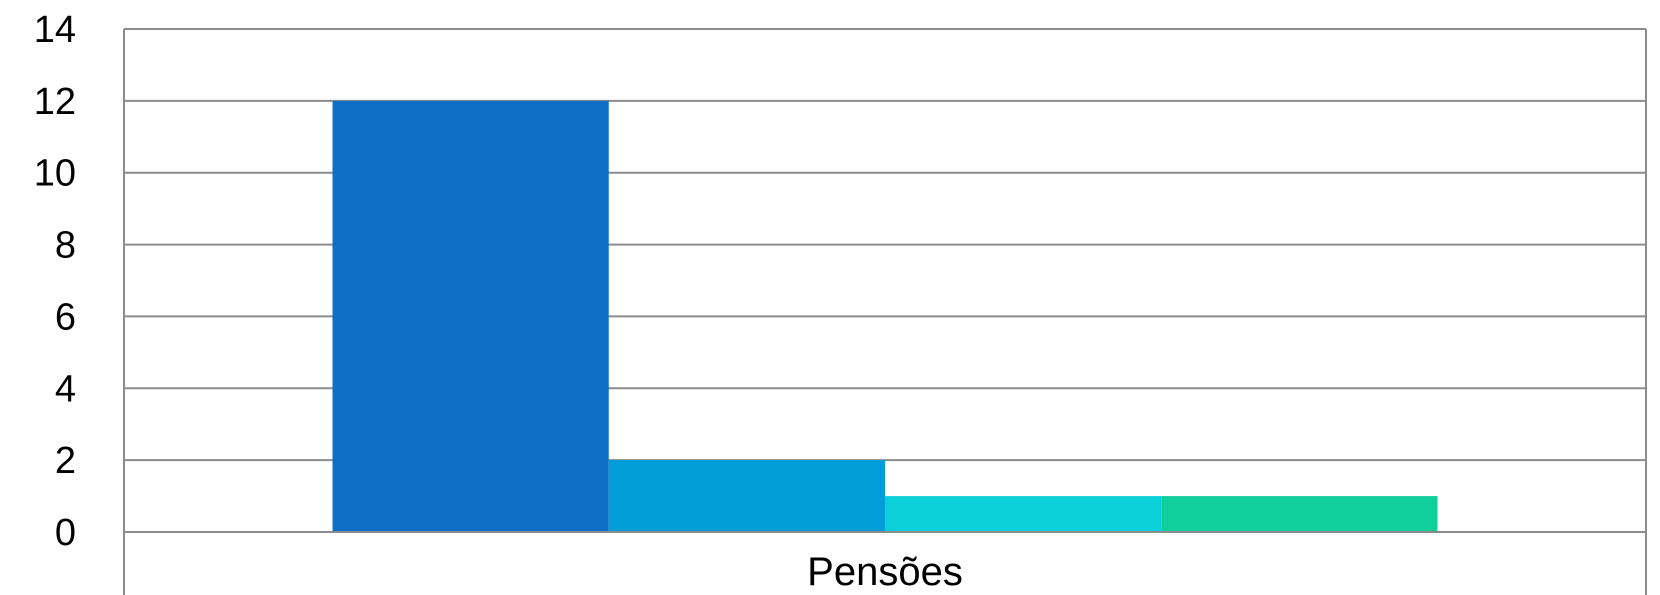 Image resolution: width=1660 pixels, height=595 pixels. I want to click on x-category-label: Pensões, so click(885, 572).